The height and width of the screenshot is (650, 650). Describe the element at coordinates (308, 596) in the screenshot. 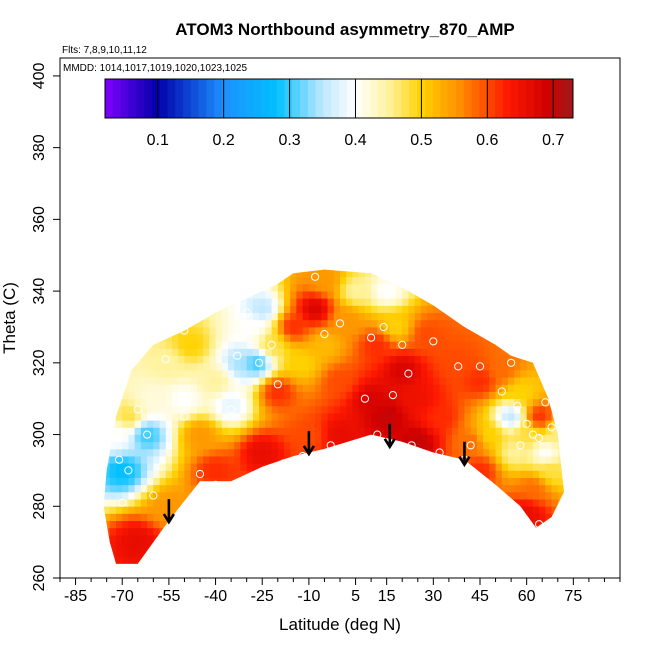

I see `x-tick-label: -10` at that location.